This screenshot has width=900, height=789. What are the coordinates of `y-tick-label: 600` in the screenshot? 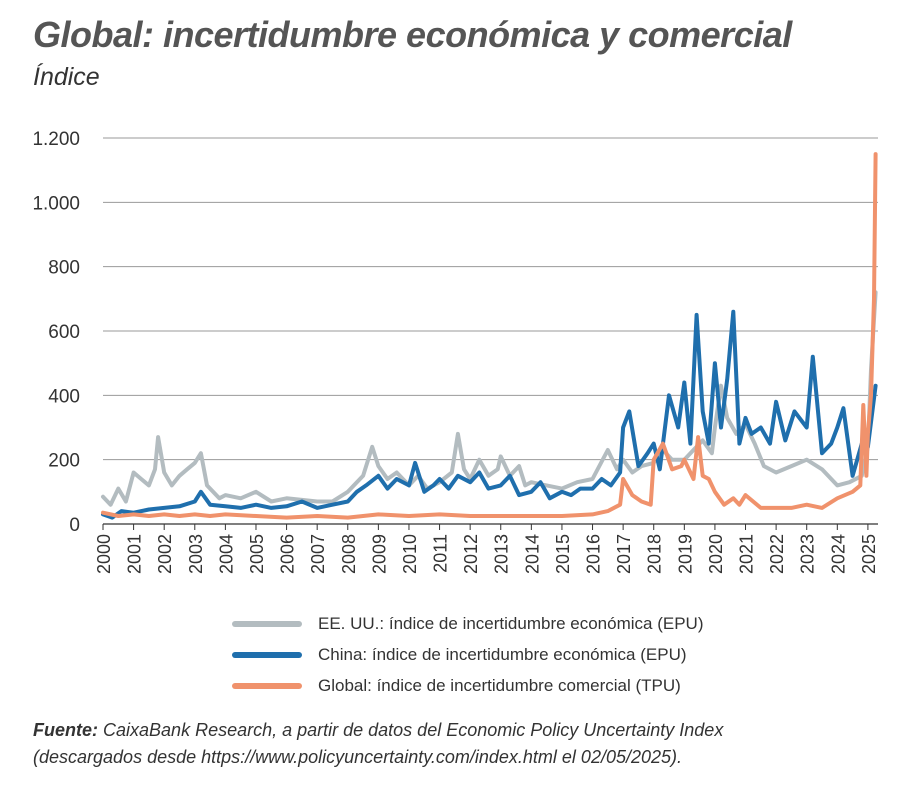 It's located at (64, 332).